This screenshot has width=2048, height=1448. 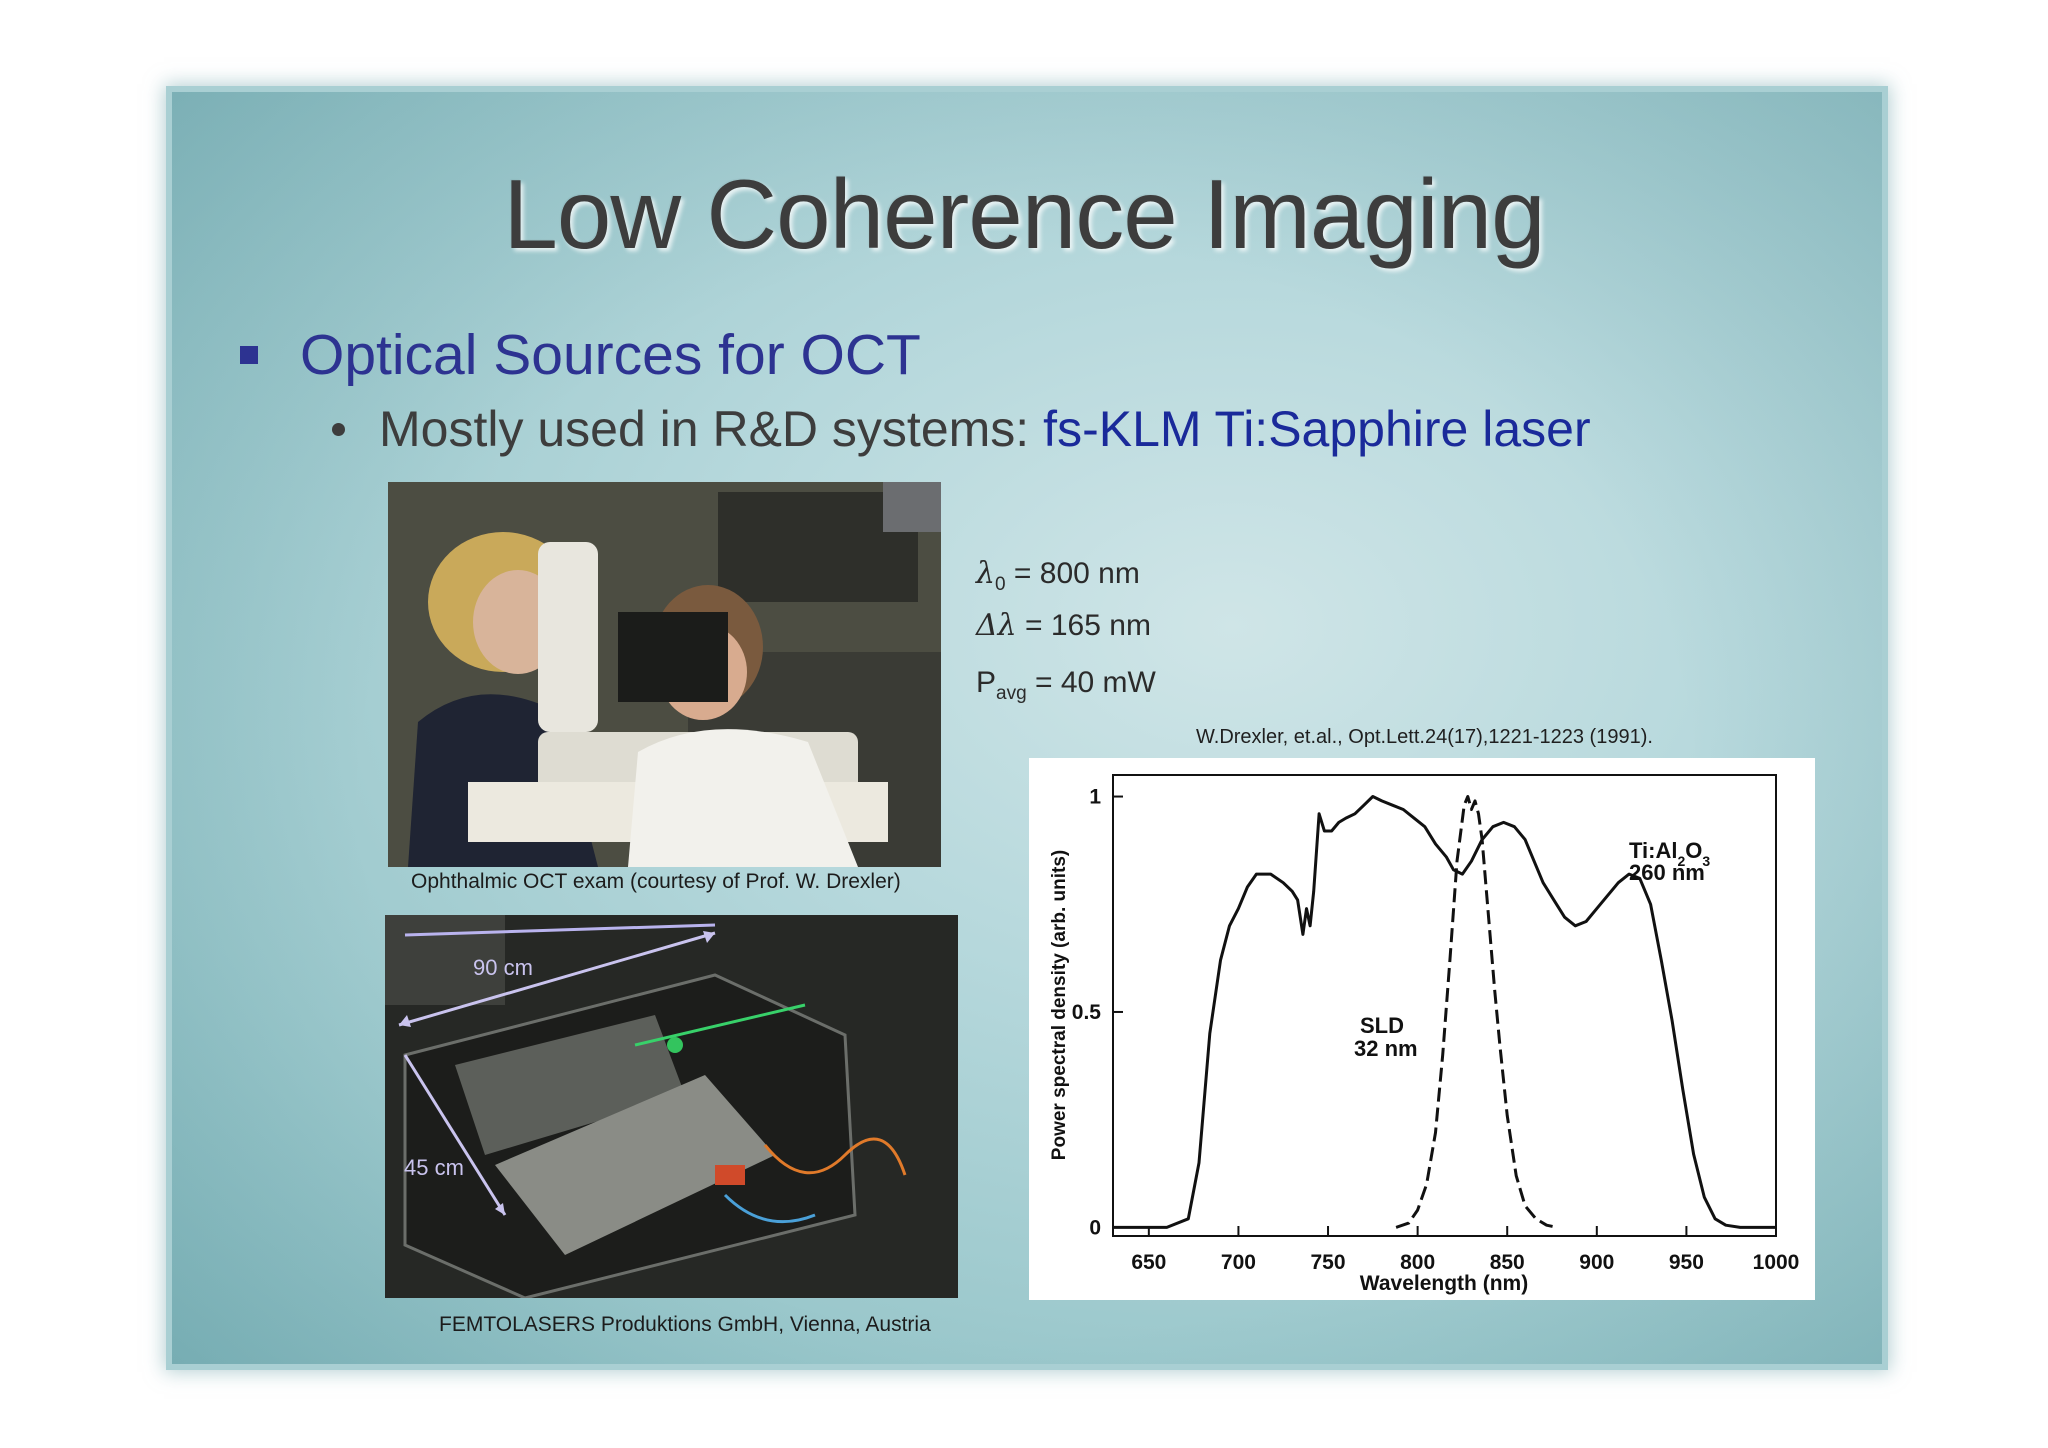 I want to click on annotation-tial2o3-sub2: 3, so click(x=1706, y=861).